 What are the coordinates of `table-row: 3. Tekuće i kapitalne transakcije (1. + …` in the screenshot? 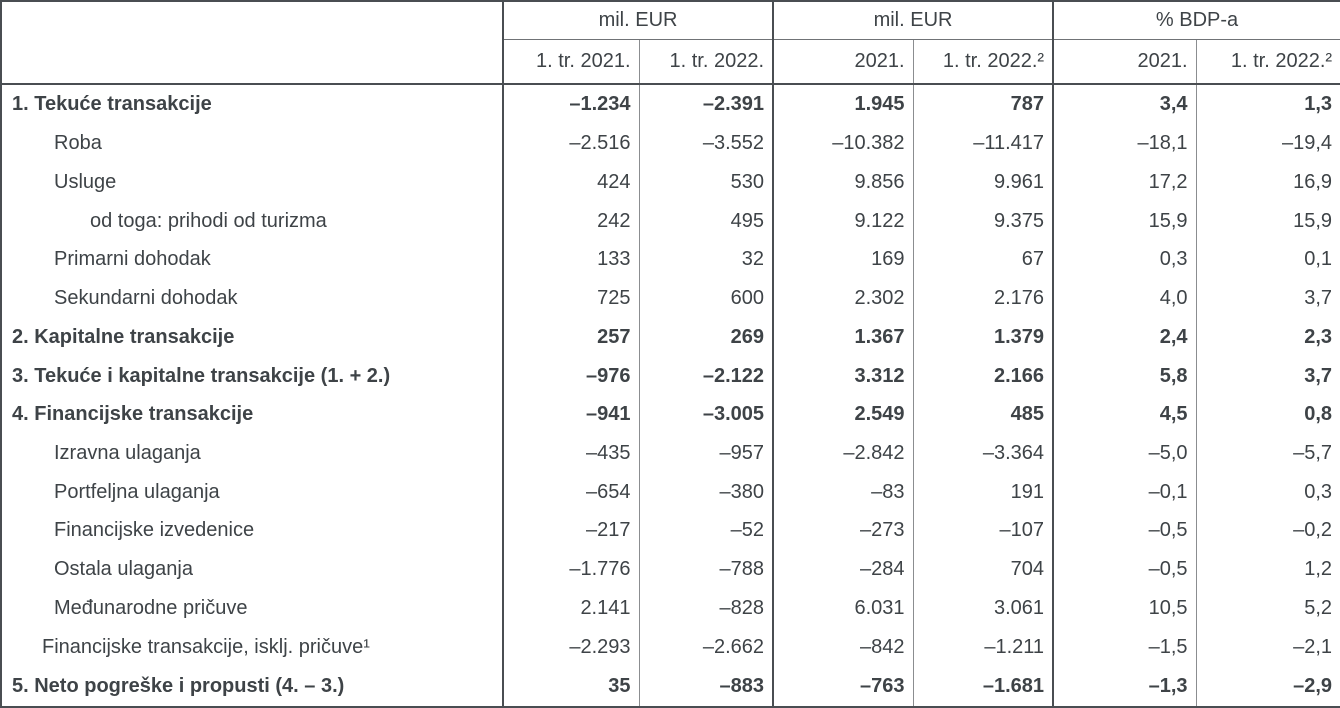 It's located at (670, 376).